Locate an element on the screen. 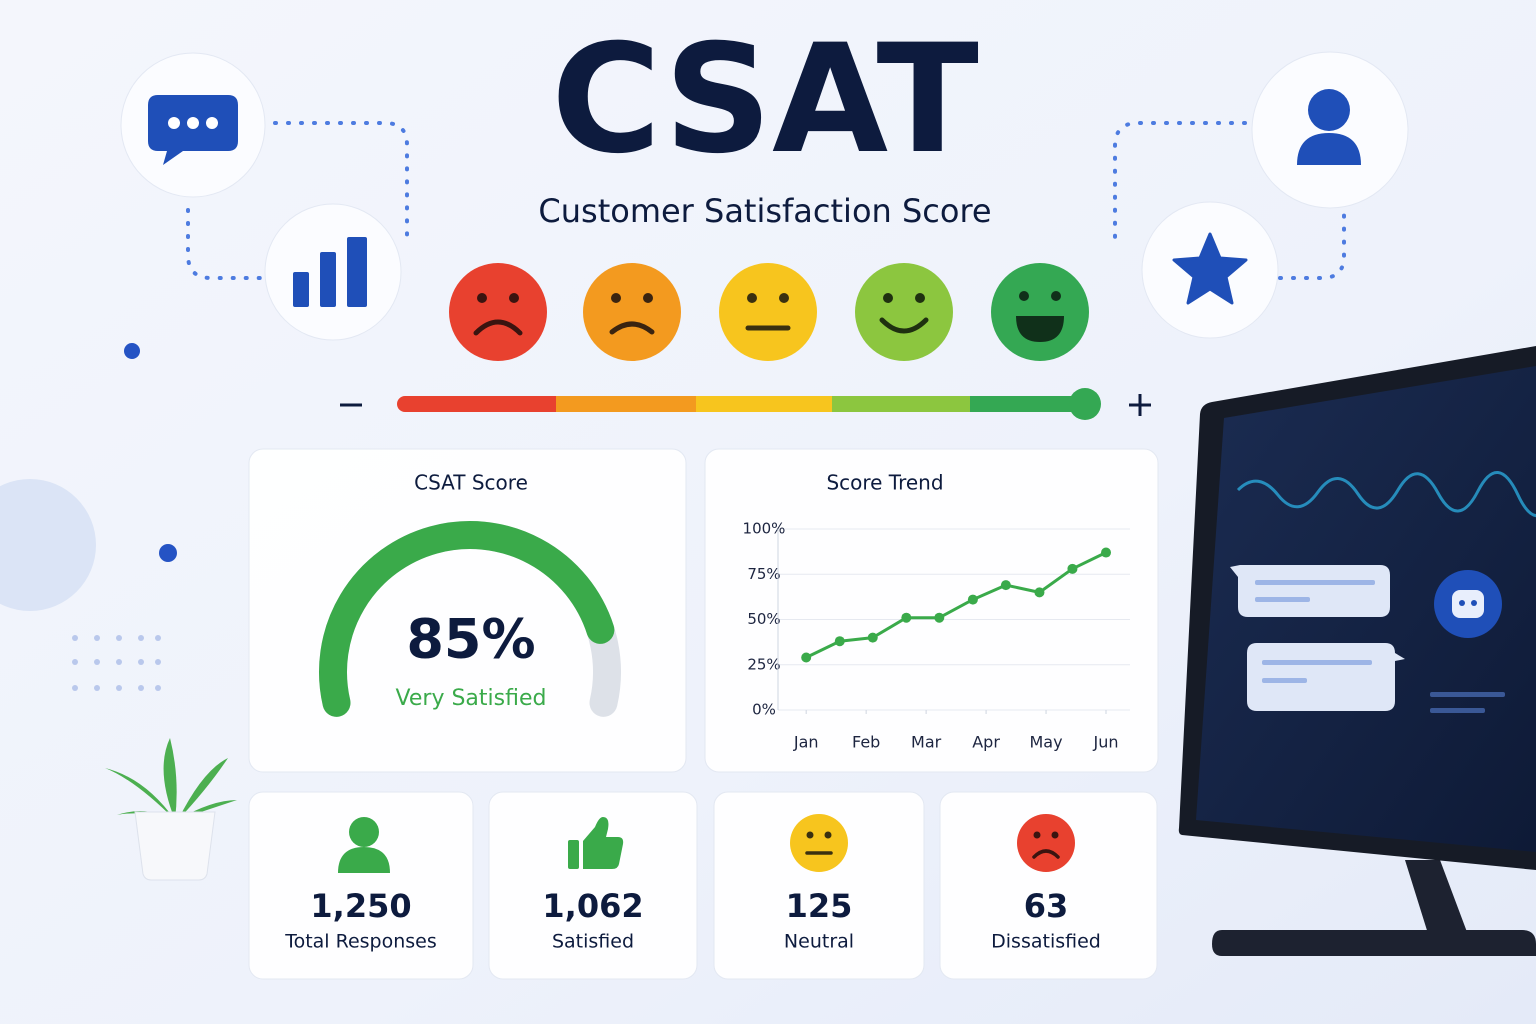  y-tick-label: 25% is located at coordinates (763, 664).